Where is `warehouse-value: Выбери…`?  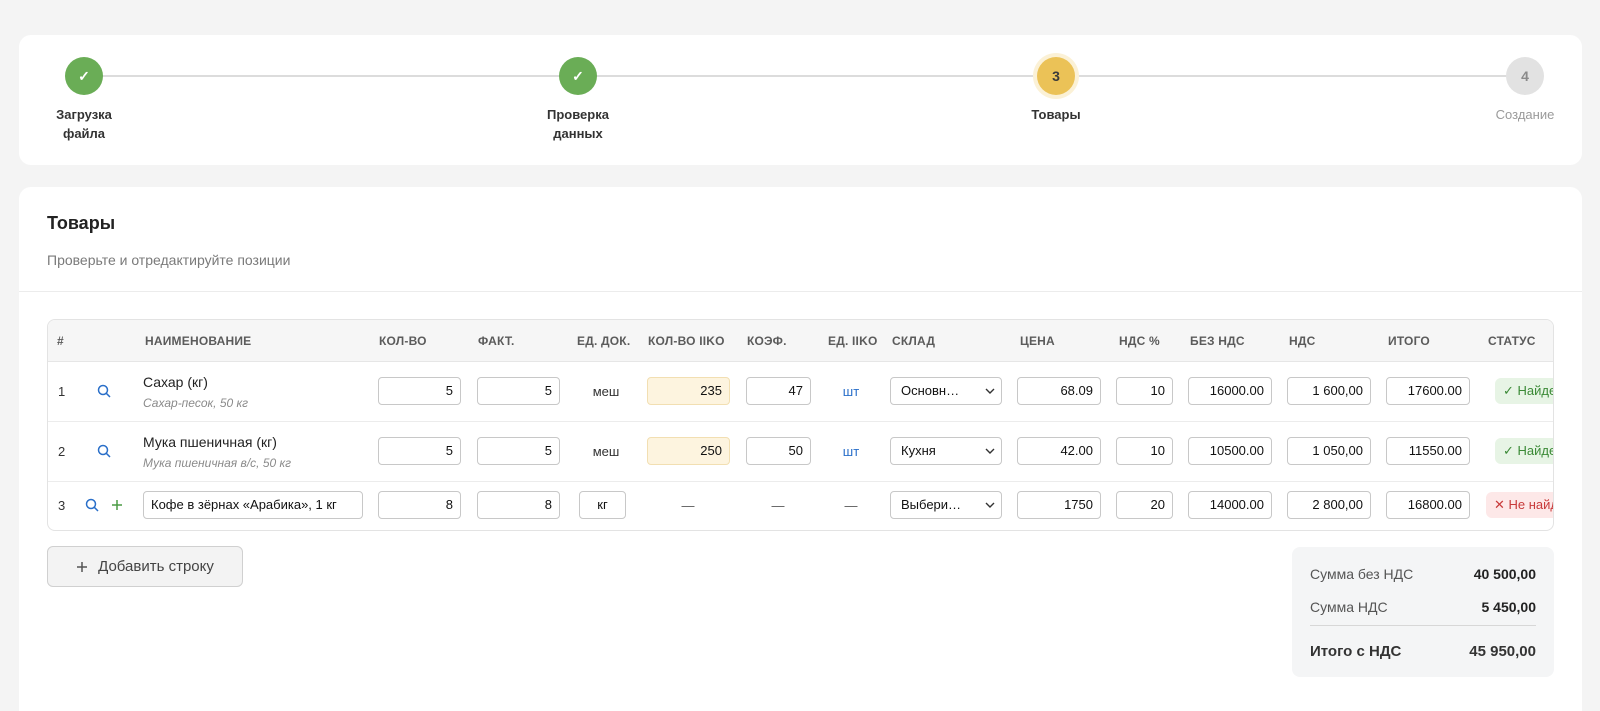
warehouse-value: Выбери… is located at coordinates (931, 504).